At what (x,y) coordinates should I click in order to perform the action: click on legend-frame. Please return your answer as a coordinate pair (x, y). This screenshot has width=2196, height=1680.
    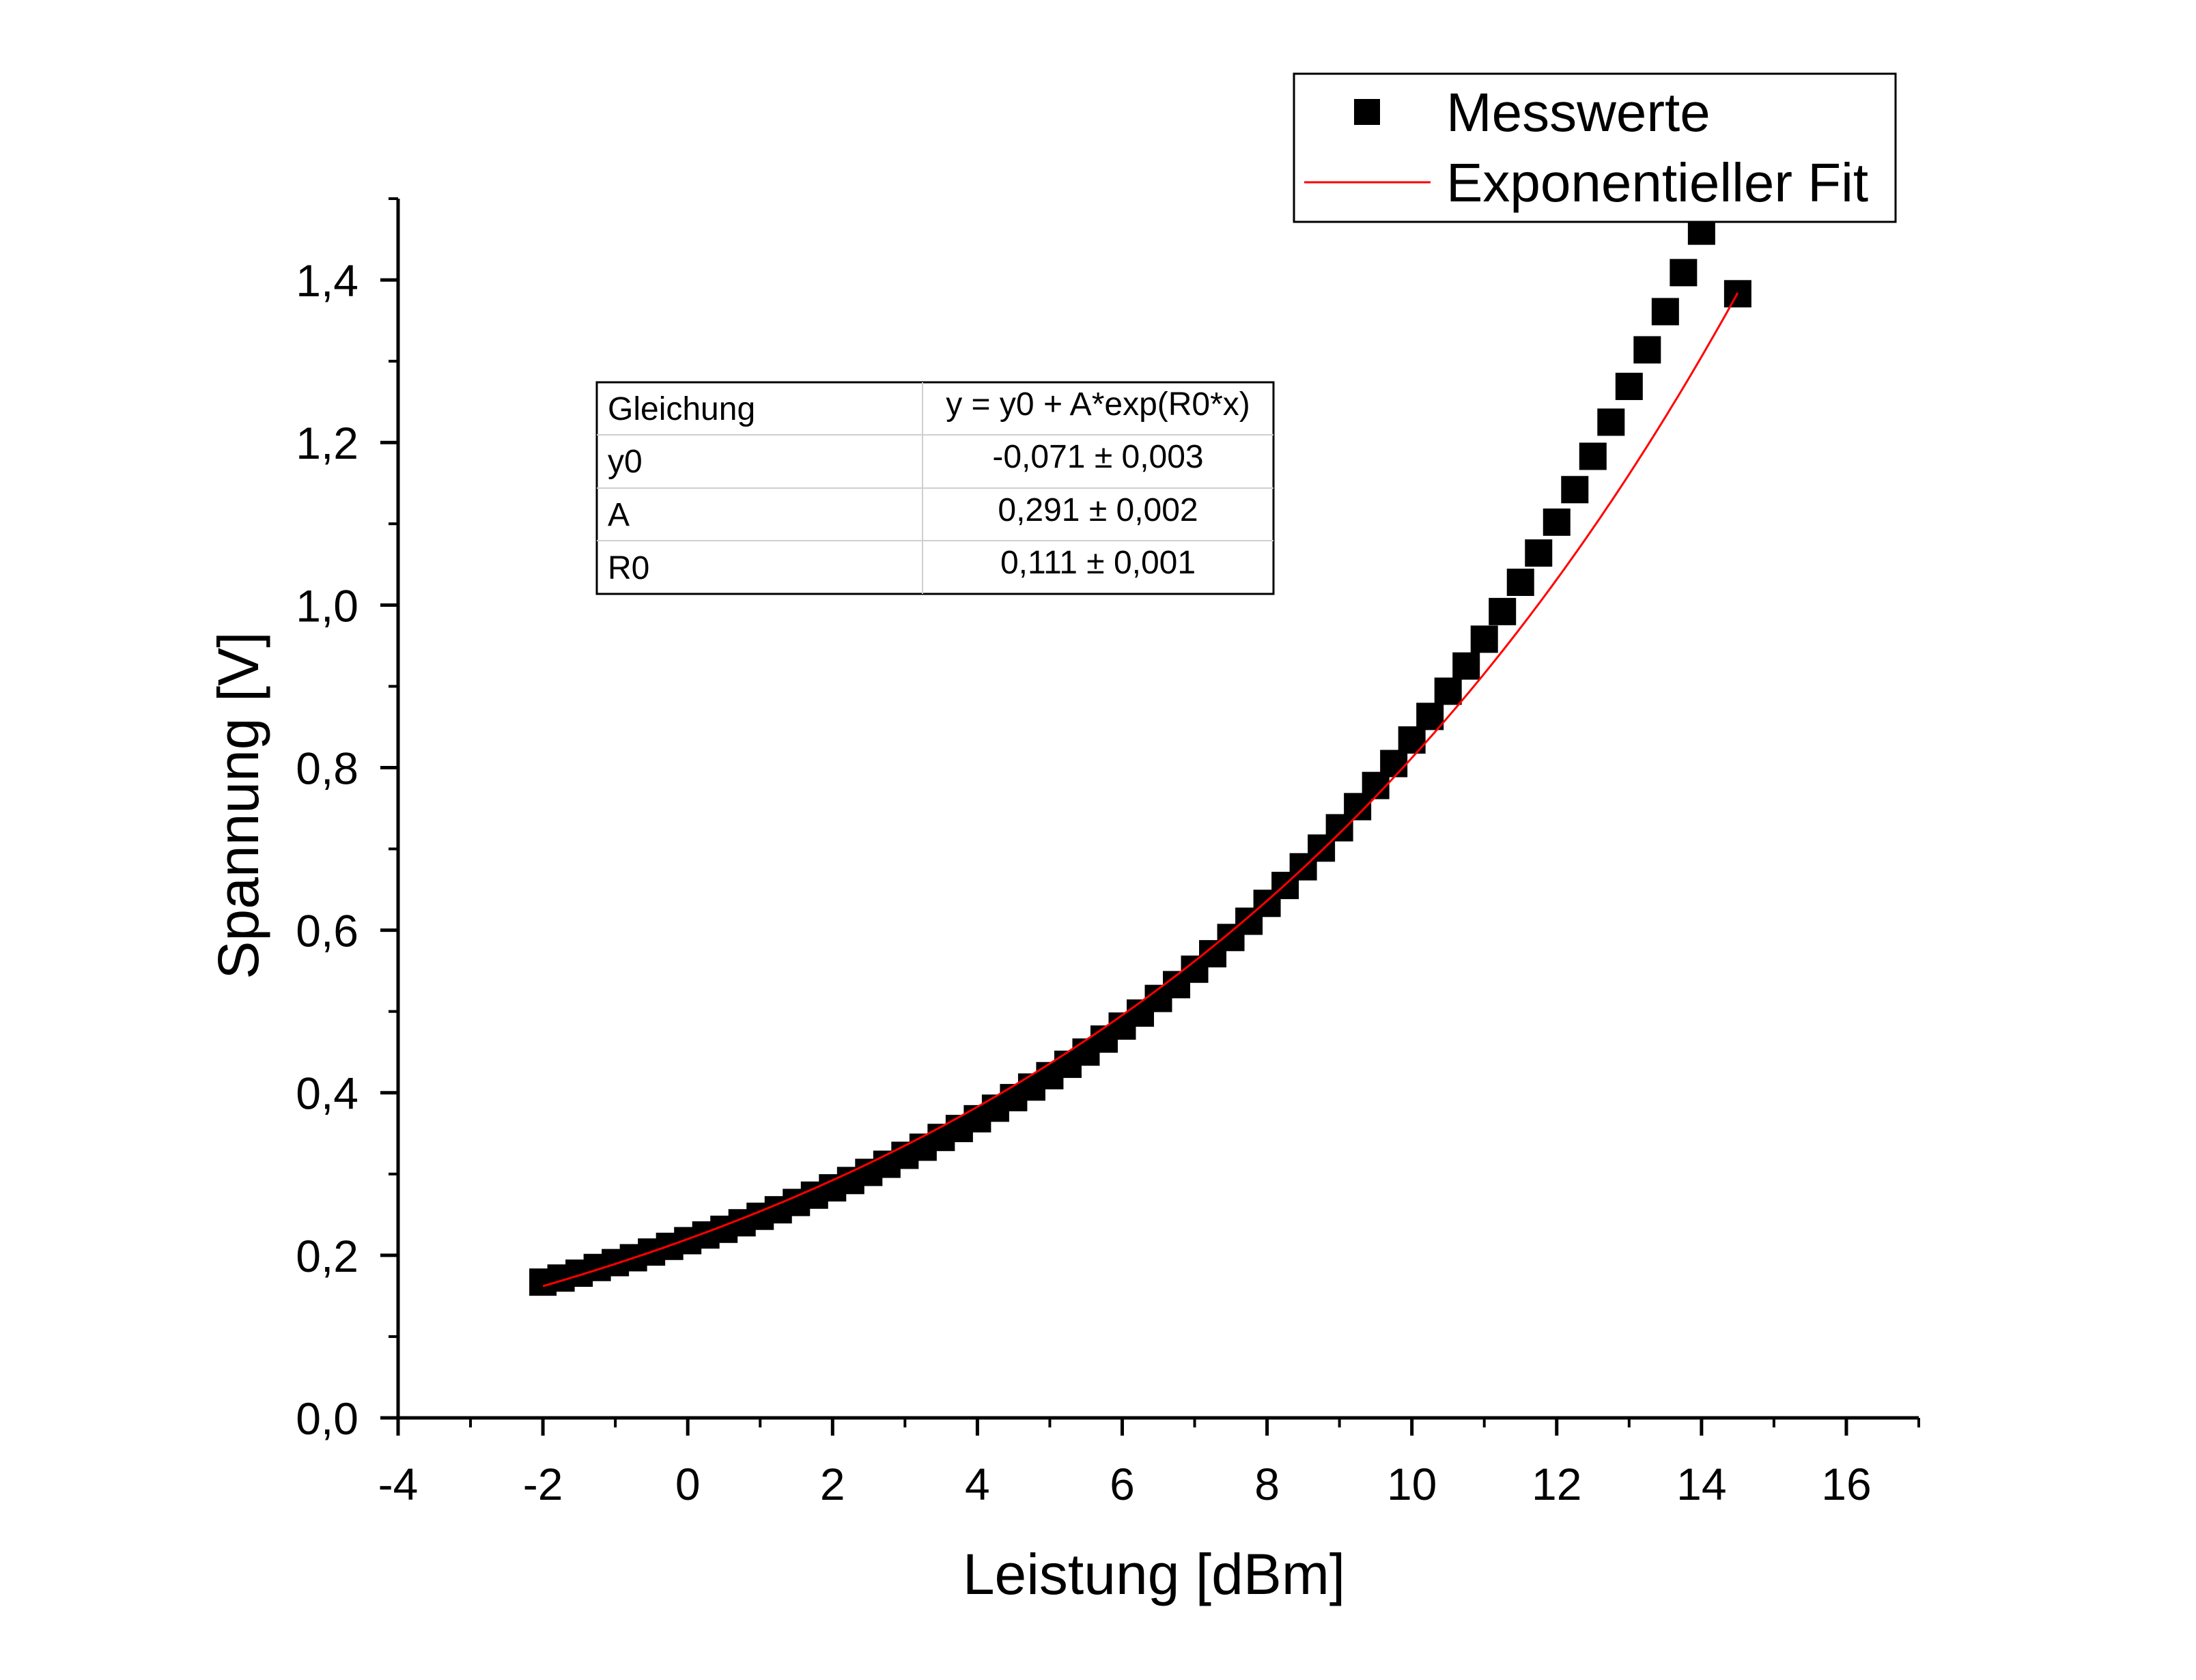
    Looking at the image, I should click on (1595, 147).